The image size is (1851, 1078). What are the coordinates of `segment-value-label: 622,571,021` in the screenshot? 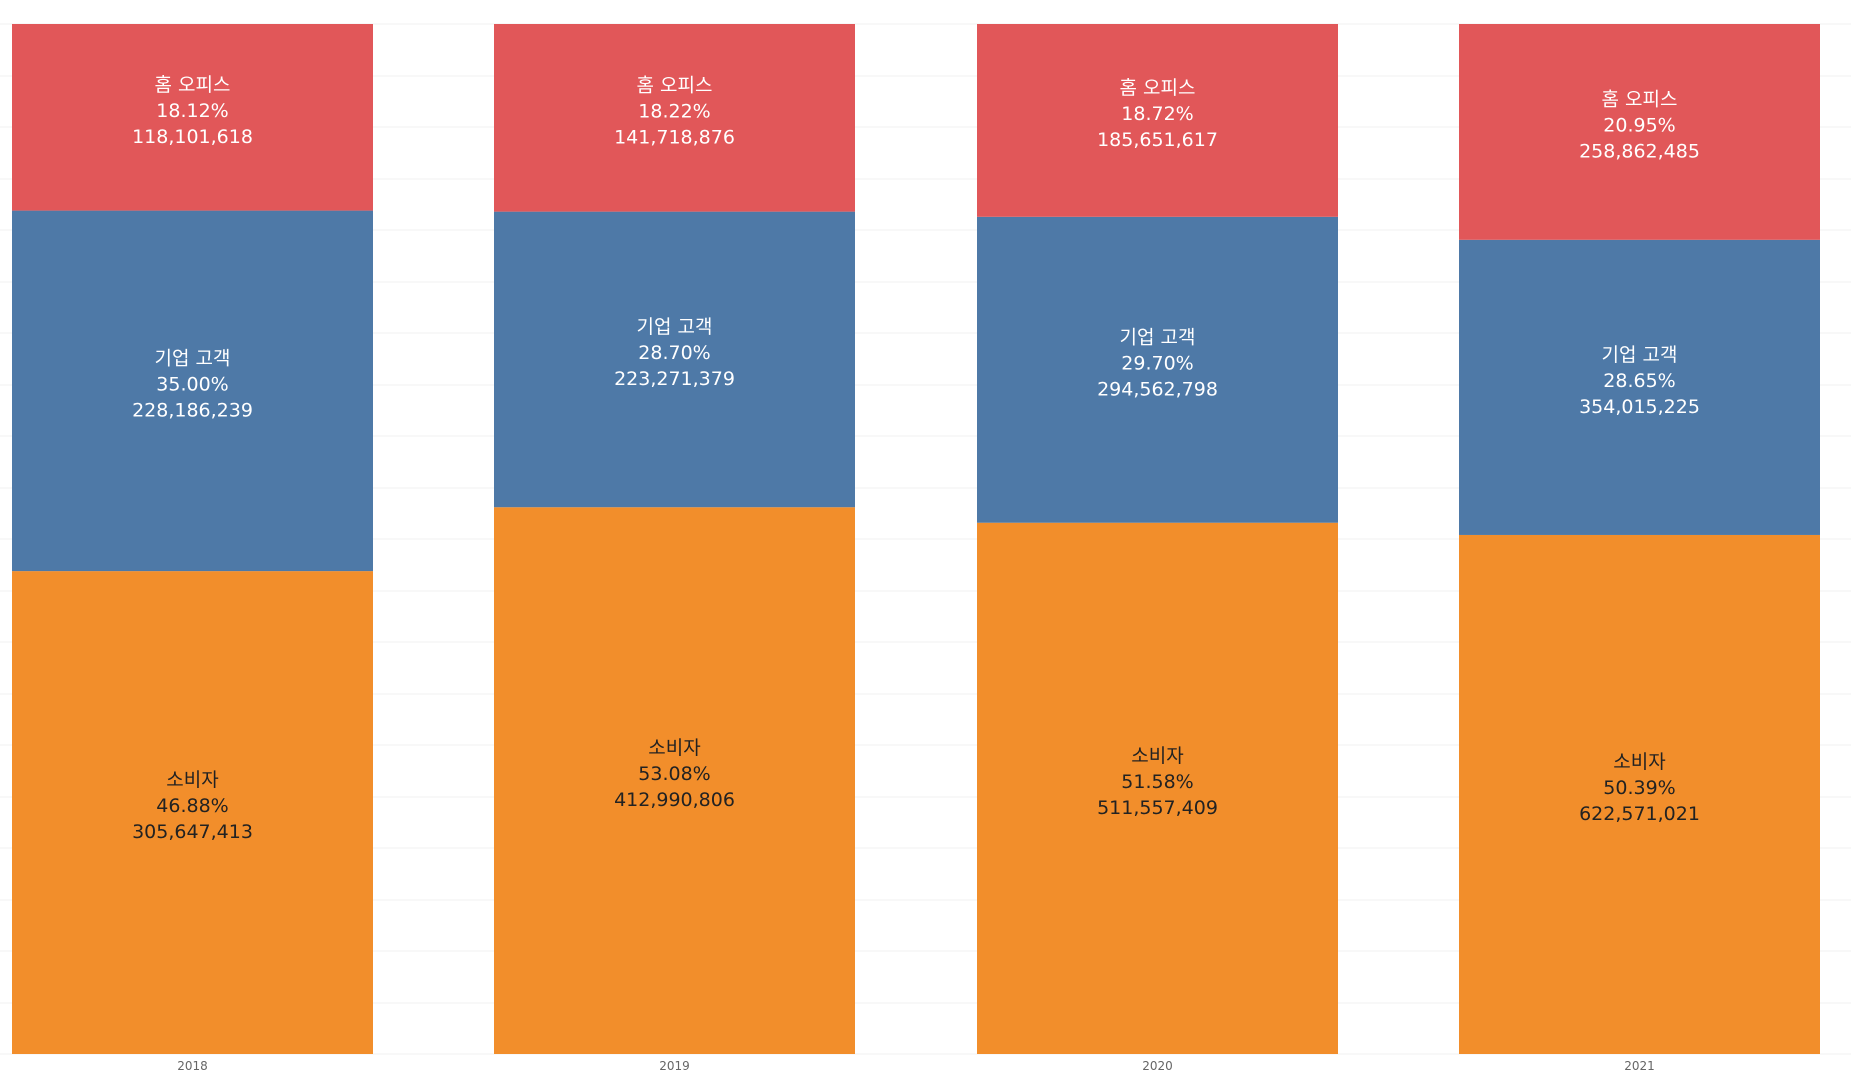 It's located at (1639, 814).